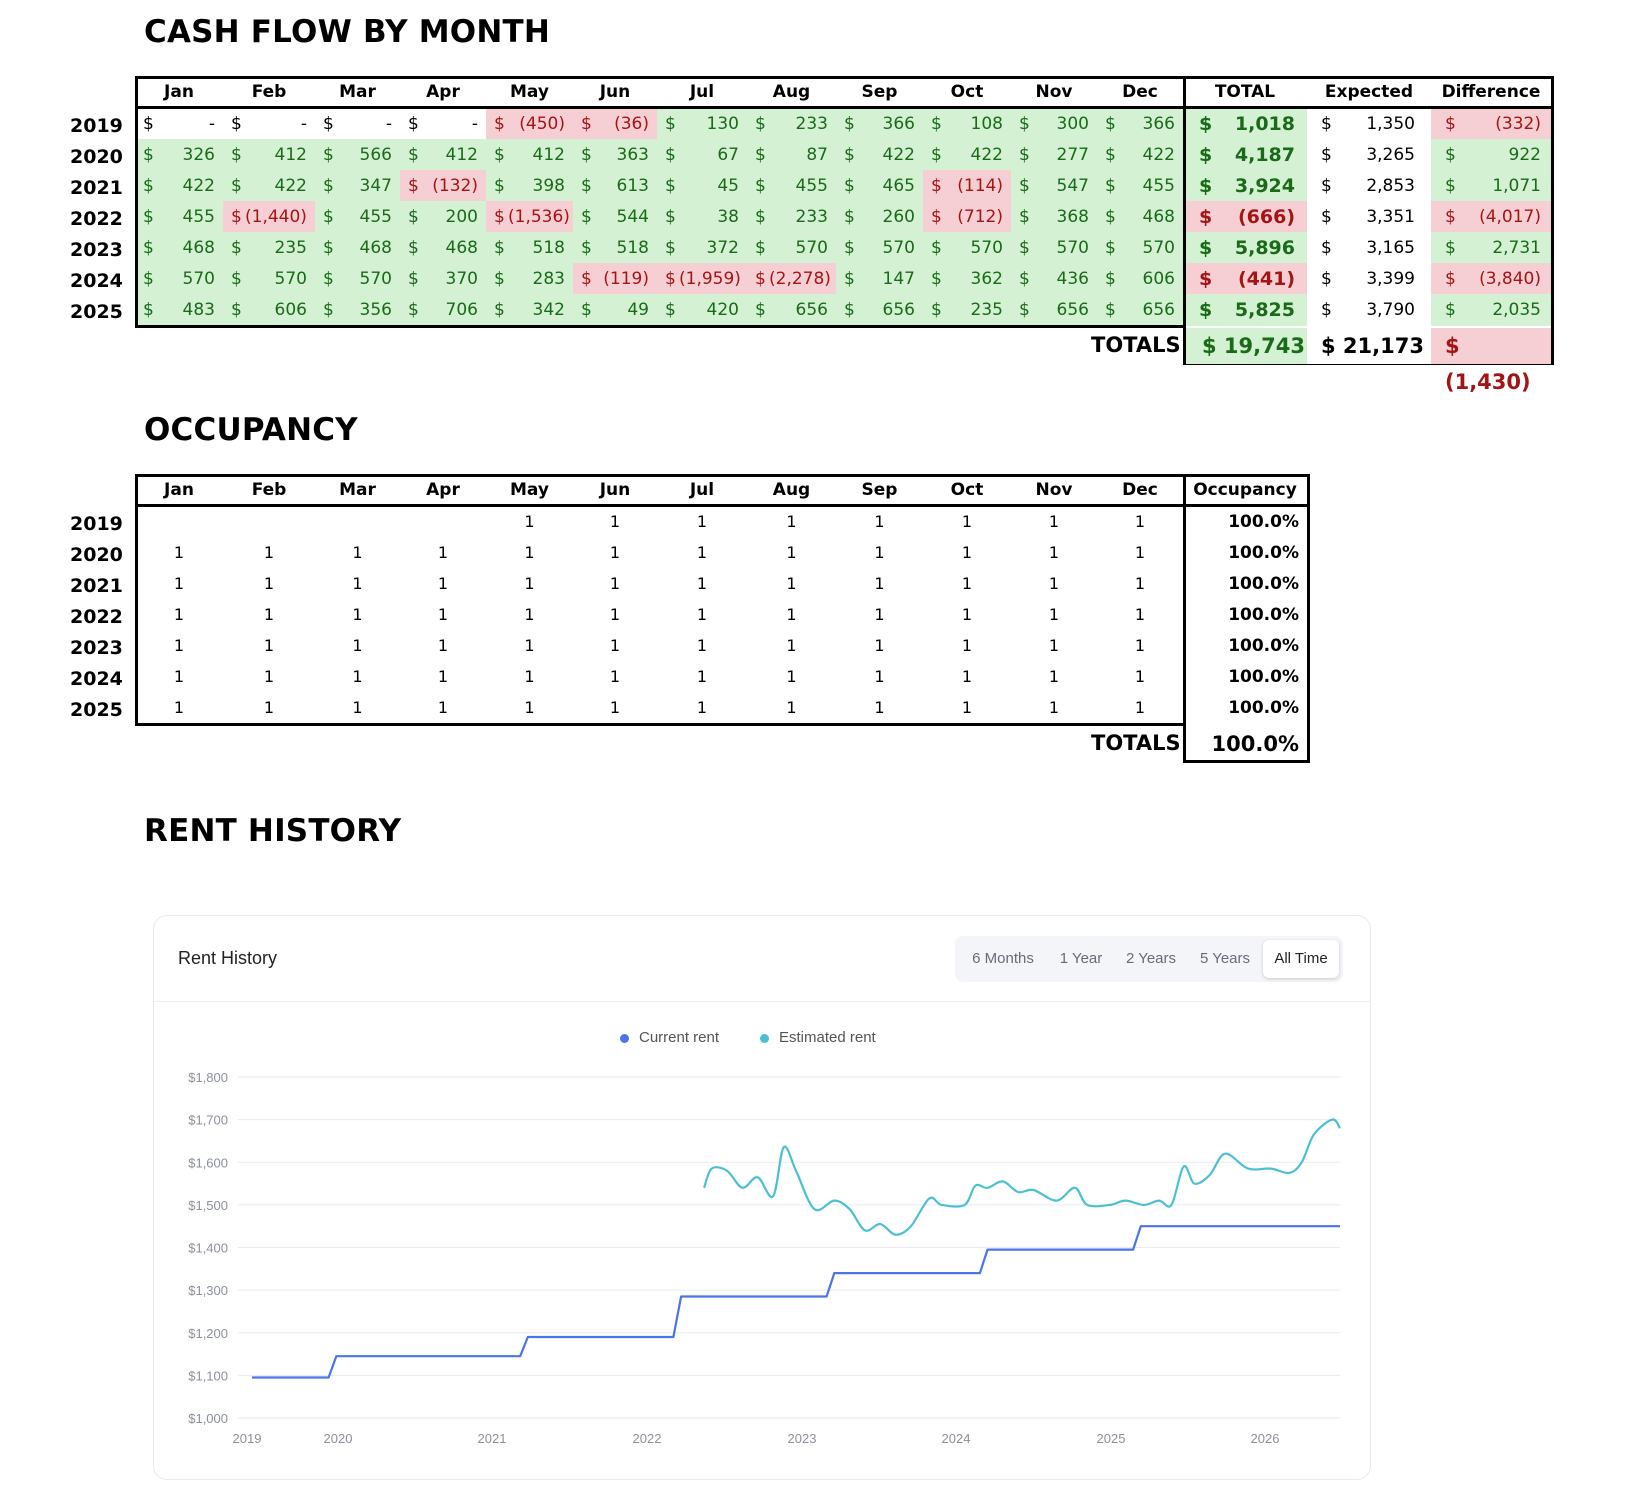  I want to click on cell-value: 283, so click(548, 279).